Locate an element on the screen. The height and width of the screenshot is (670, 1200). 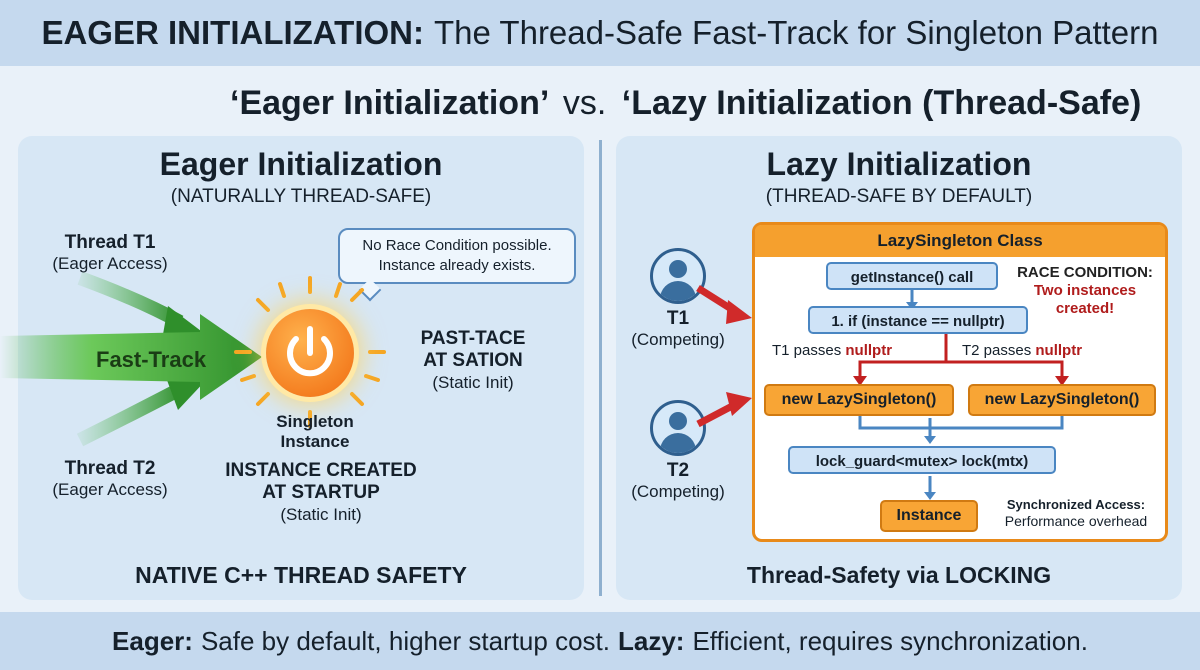
race-line2: created! is located at coordinates (1085, 308).